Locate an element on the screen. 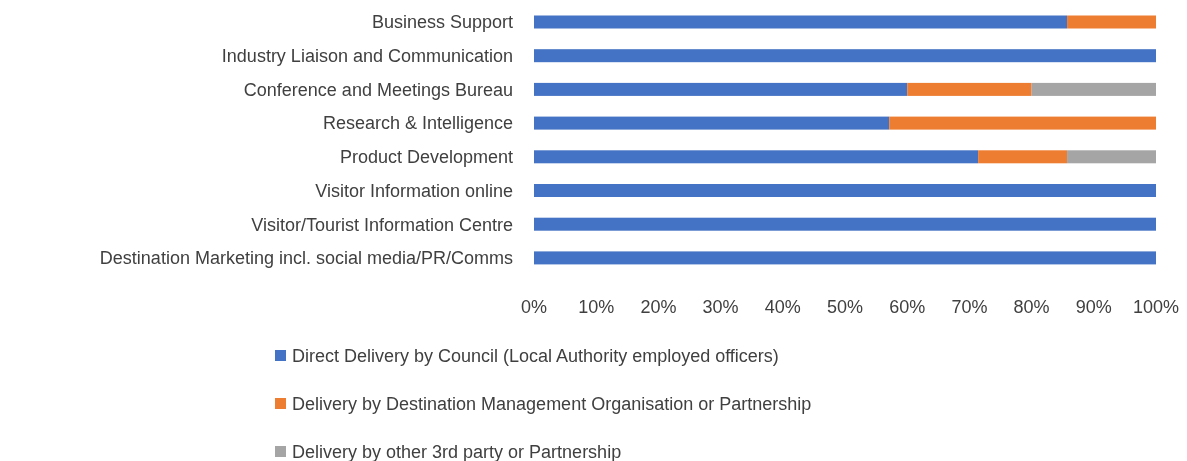  legend-label: Delivery by Destination Management Organisation or Partnership is located at coordinates (552, 404).